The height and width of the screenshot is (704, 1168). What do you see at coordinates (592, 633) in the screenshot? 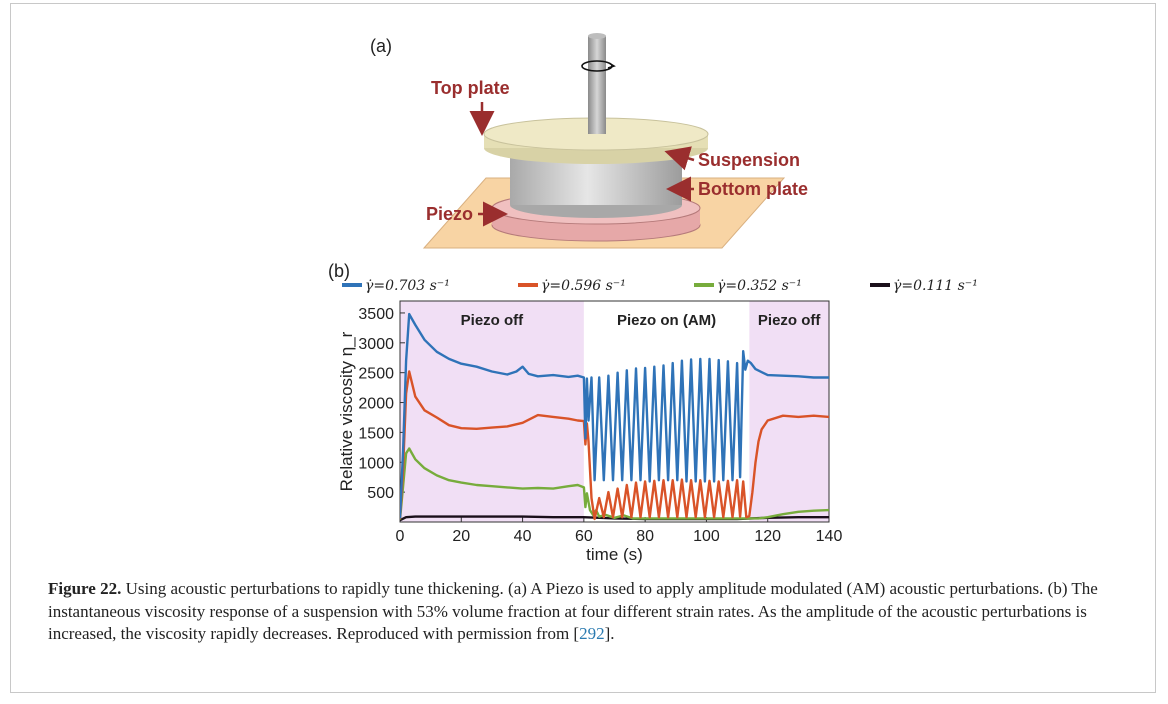
I see `citation-link: 292` at bounding box center [592, 633].